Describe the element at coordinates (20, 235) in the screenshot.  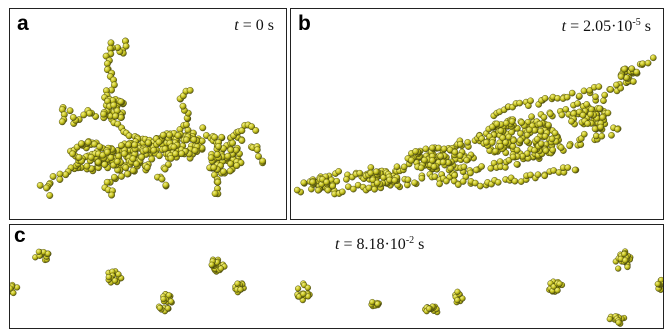
I see `panel-label-c: c` at that location.